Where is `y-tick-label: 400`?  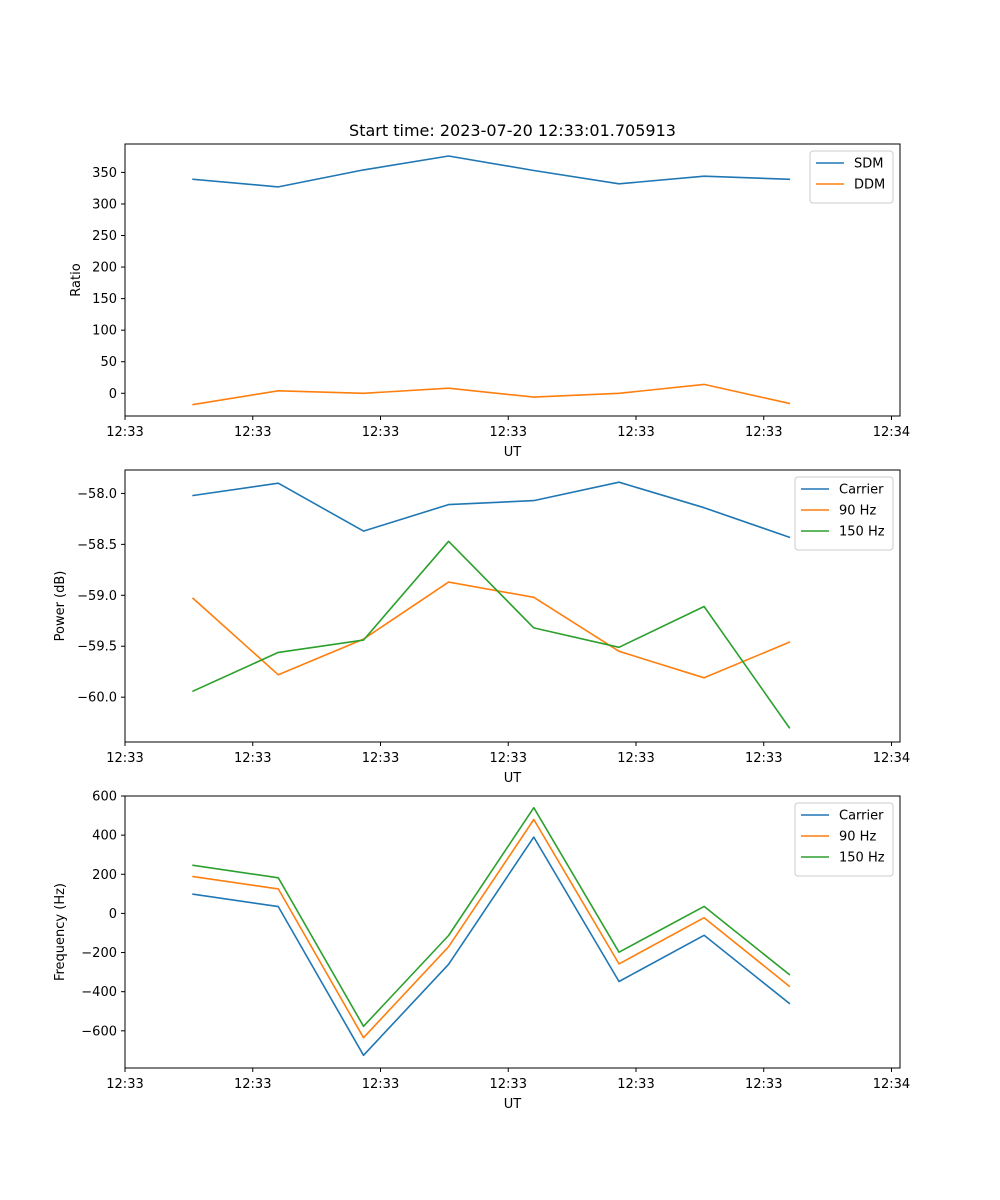
y-tick-label: 400 is located at coordinates (104, 836).